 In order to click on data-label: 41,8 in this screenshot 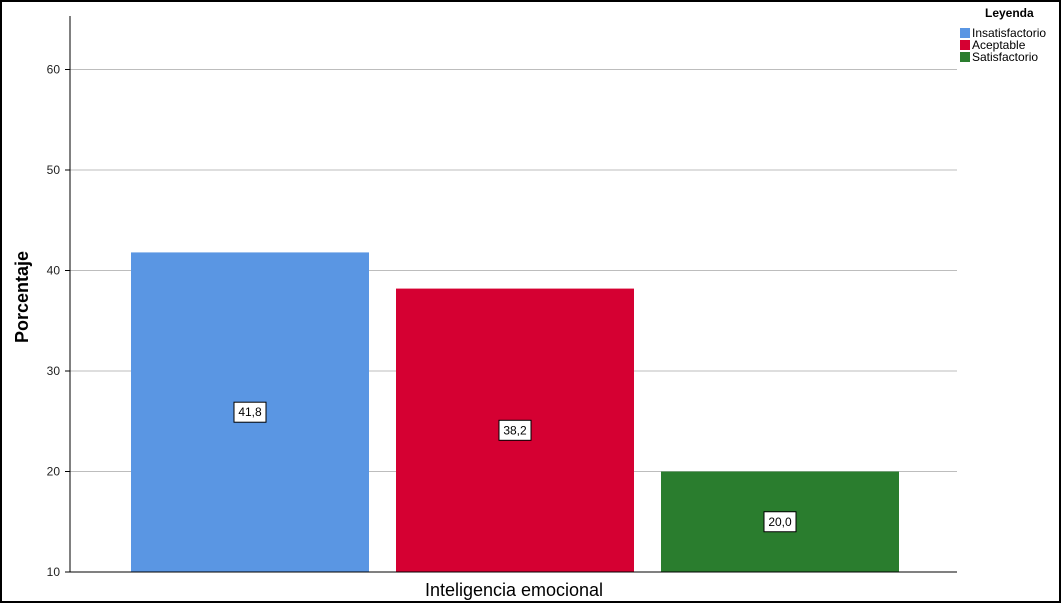, I will do `click(250, 412)`.